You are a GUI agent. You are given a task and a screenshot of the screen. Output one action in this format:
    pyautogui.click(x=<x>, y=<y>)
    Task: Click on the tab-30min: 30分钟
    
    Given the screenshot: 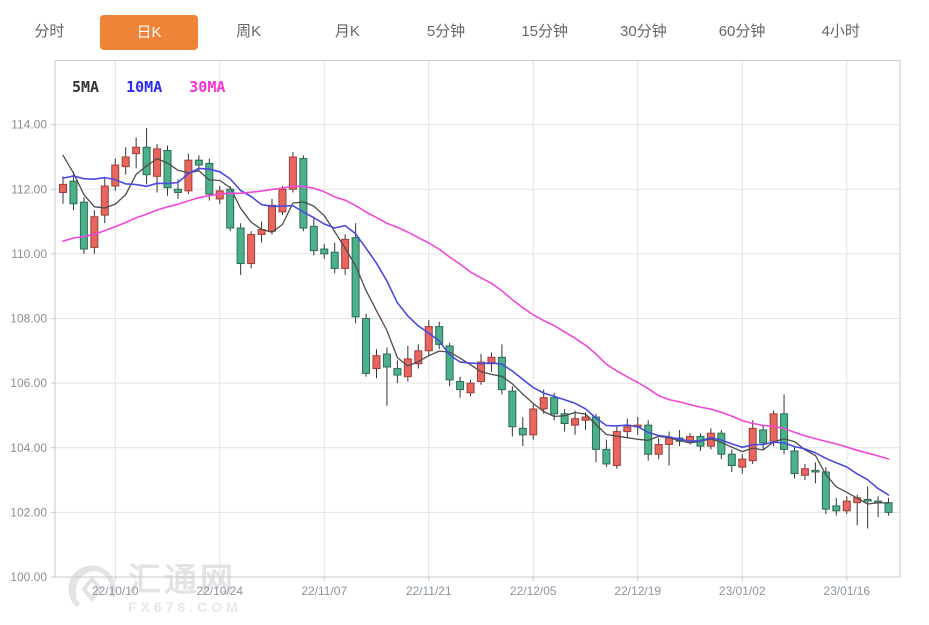 What is the action you would take?
    pyautogui.click(x=643, y=31)
    